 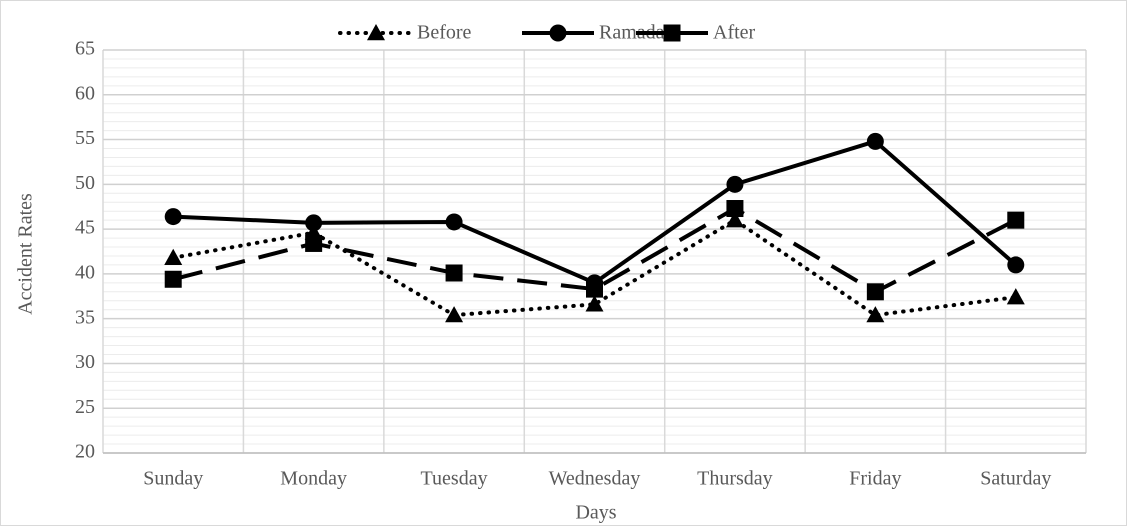 I want to click on x-tick-label: Sunday, so click(x=173, y=479).